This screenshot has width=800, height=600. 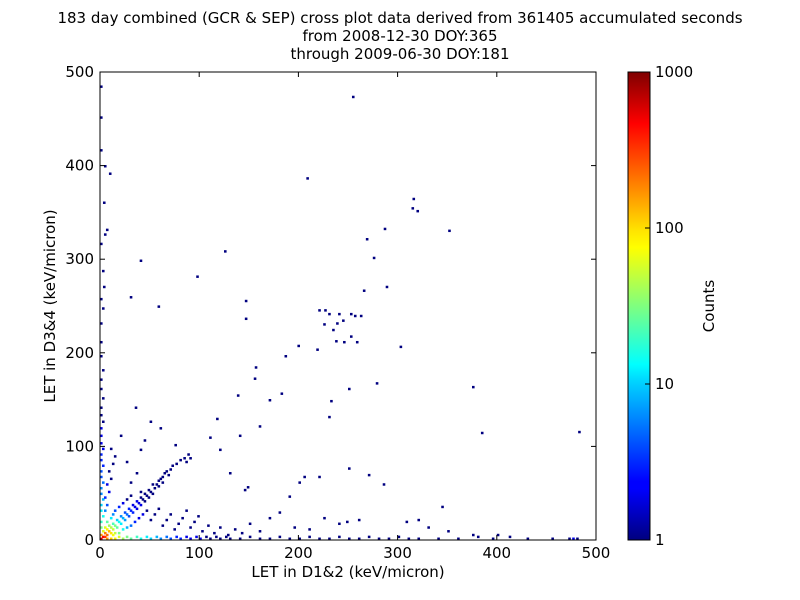 I want to click on x-tick-label: 400, so click(x=496, y=553).